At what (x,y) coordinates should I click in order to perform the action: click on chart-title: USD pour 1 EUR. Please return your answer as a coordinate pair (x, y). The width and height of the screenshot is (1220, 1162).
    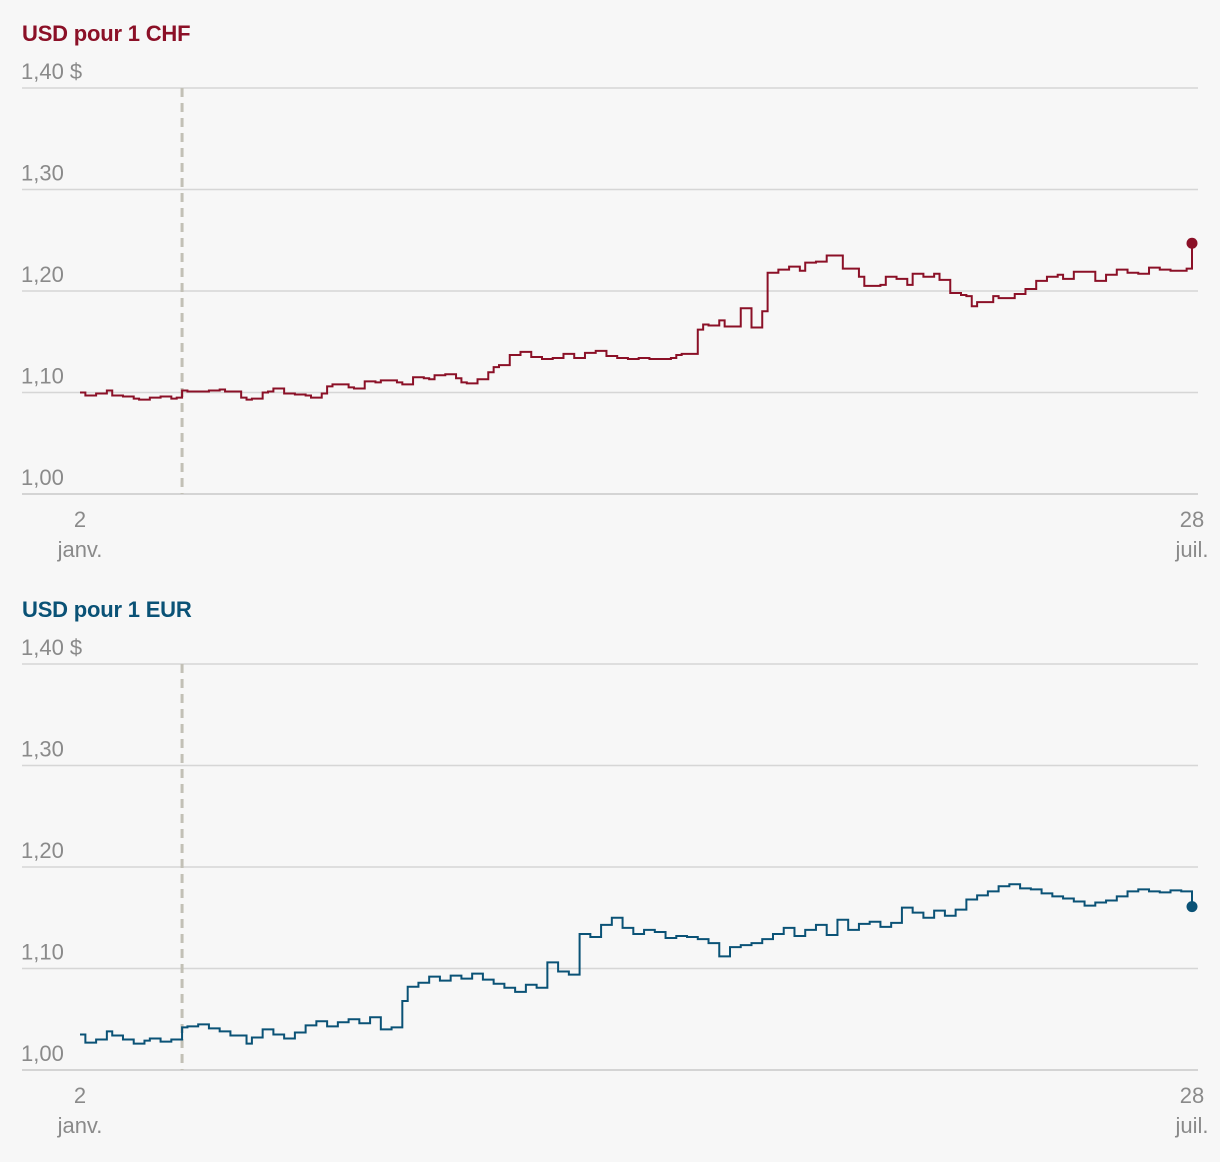
    Looking at the image, I should click on (107, 609).